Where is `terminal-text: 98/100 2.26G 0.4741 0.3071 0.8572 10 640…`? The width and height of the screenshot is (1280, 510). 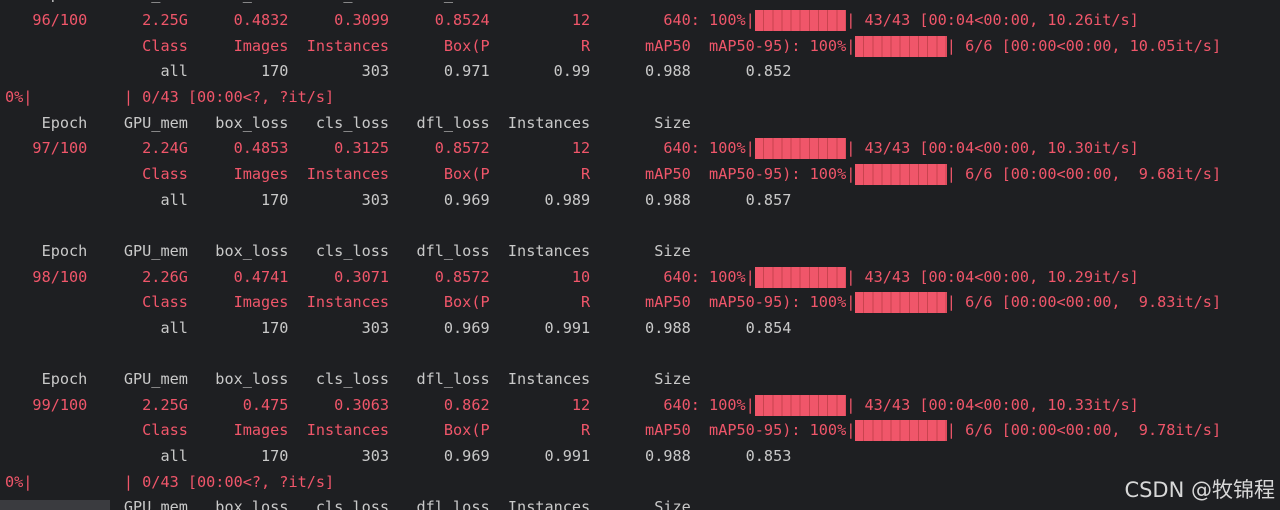 terminal-text: 98/100 2.26G 0.4741 0.3071 0.8572 10 640… is located at coordinates (380, 276).